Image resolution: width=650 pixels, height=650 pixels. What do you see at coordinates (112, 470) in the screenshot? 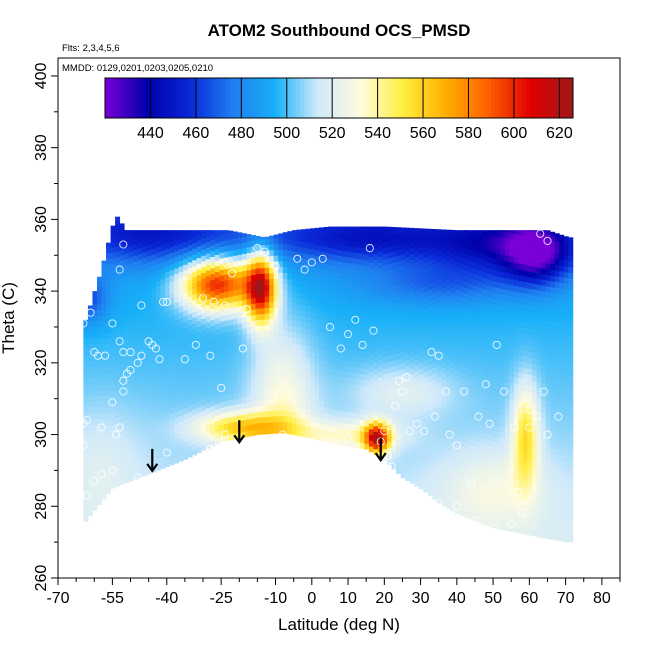
I see `observation-point` at bounding box center [112, 470].